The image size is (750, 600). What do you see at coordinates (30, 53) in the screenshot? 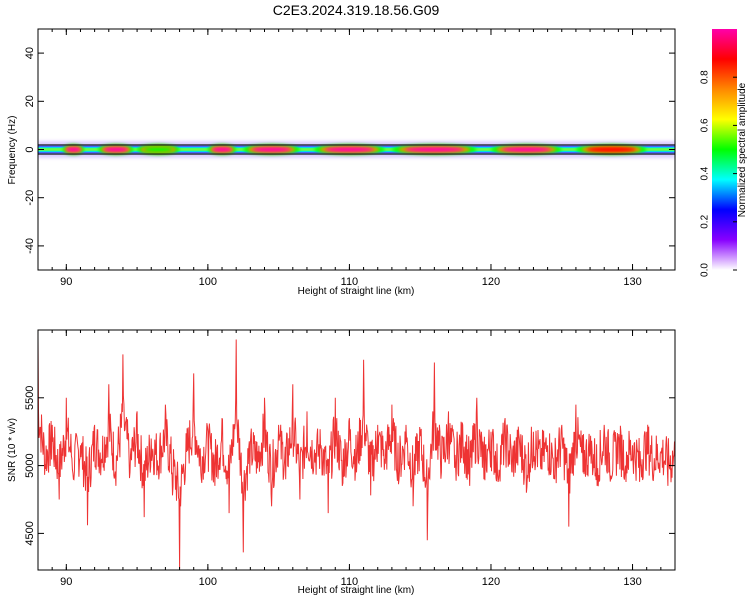
I see `spectrogram-y-tick-label: 40` at bounding box center [30, 53].